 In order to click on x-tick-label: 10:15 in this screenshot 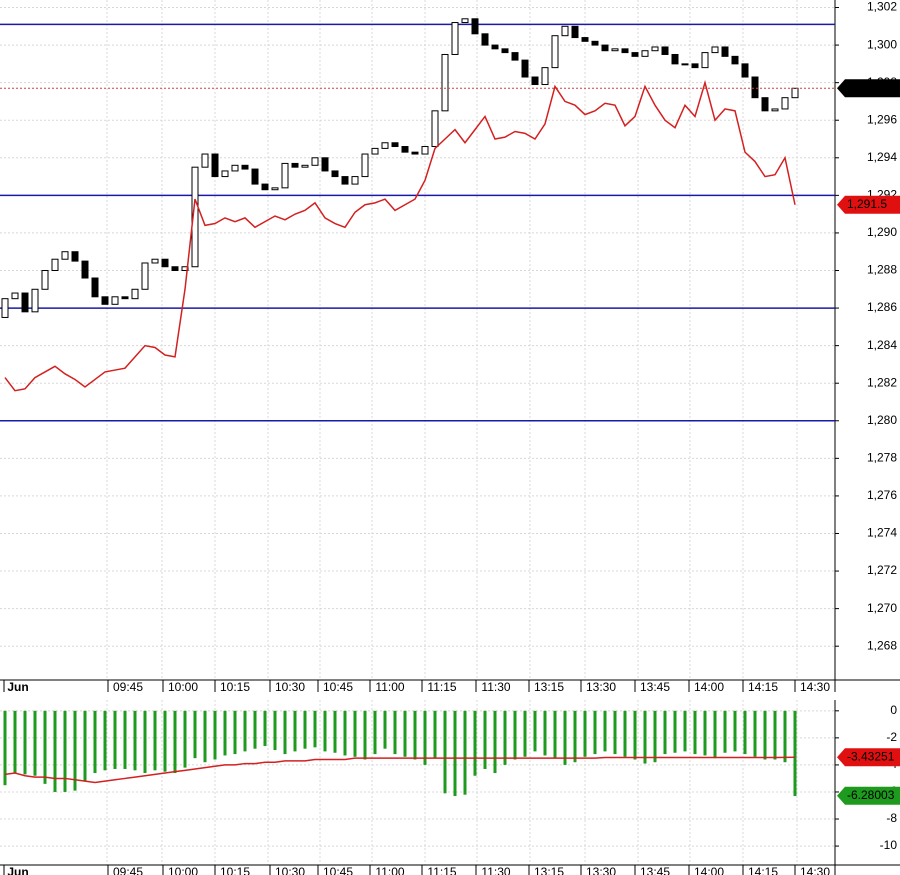, I will do `click(235, 870)`.